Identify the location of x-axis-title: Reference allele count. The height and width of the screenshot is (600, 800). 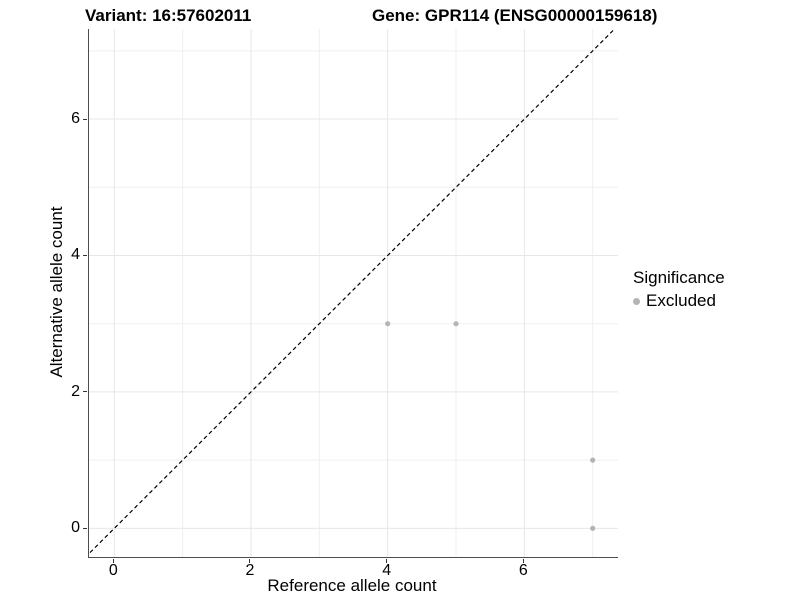
(352, 585).